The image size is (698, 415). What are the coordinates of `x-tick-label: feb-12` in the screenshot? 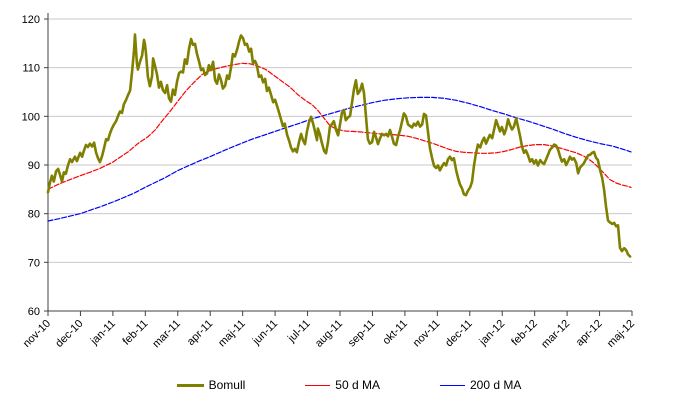 It's located at (524, 333).